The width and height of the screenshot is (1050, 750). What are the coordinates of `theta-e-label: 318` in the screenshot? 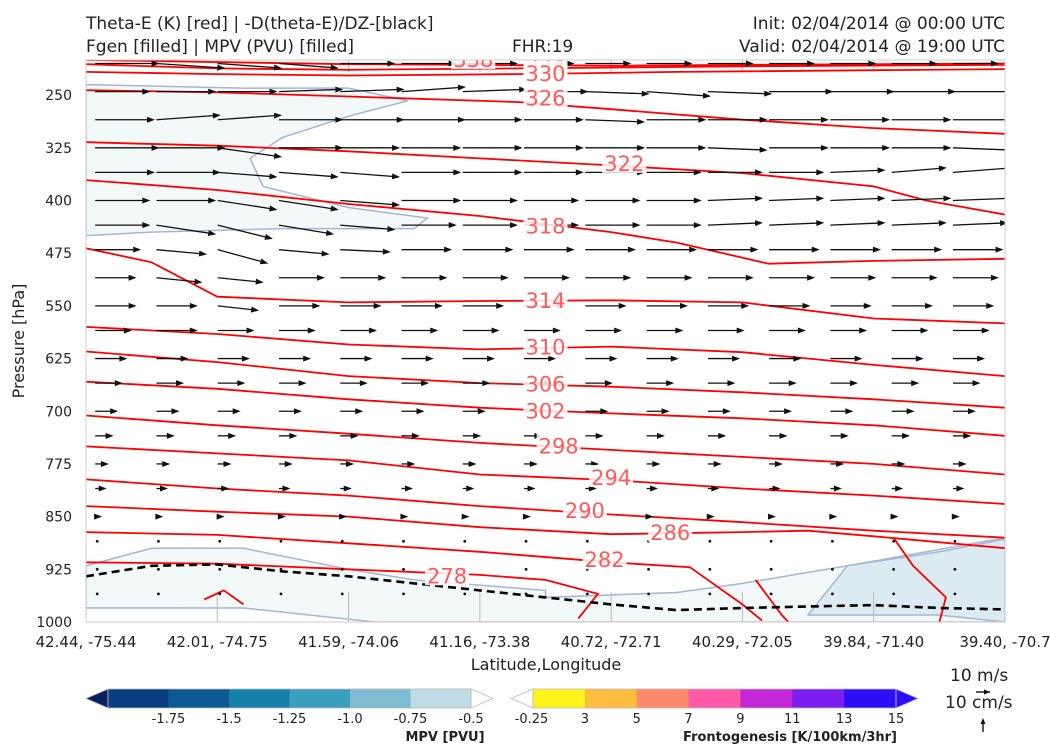 It's located at (545, 226).